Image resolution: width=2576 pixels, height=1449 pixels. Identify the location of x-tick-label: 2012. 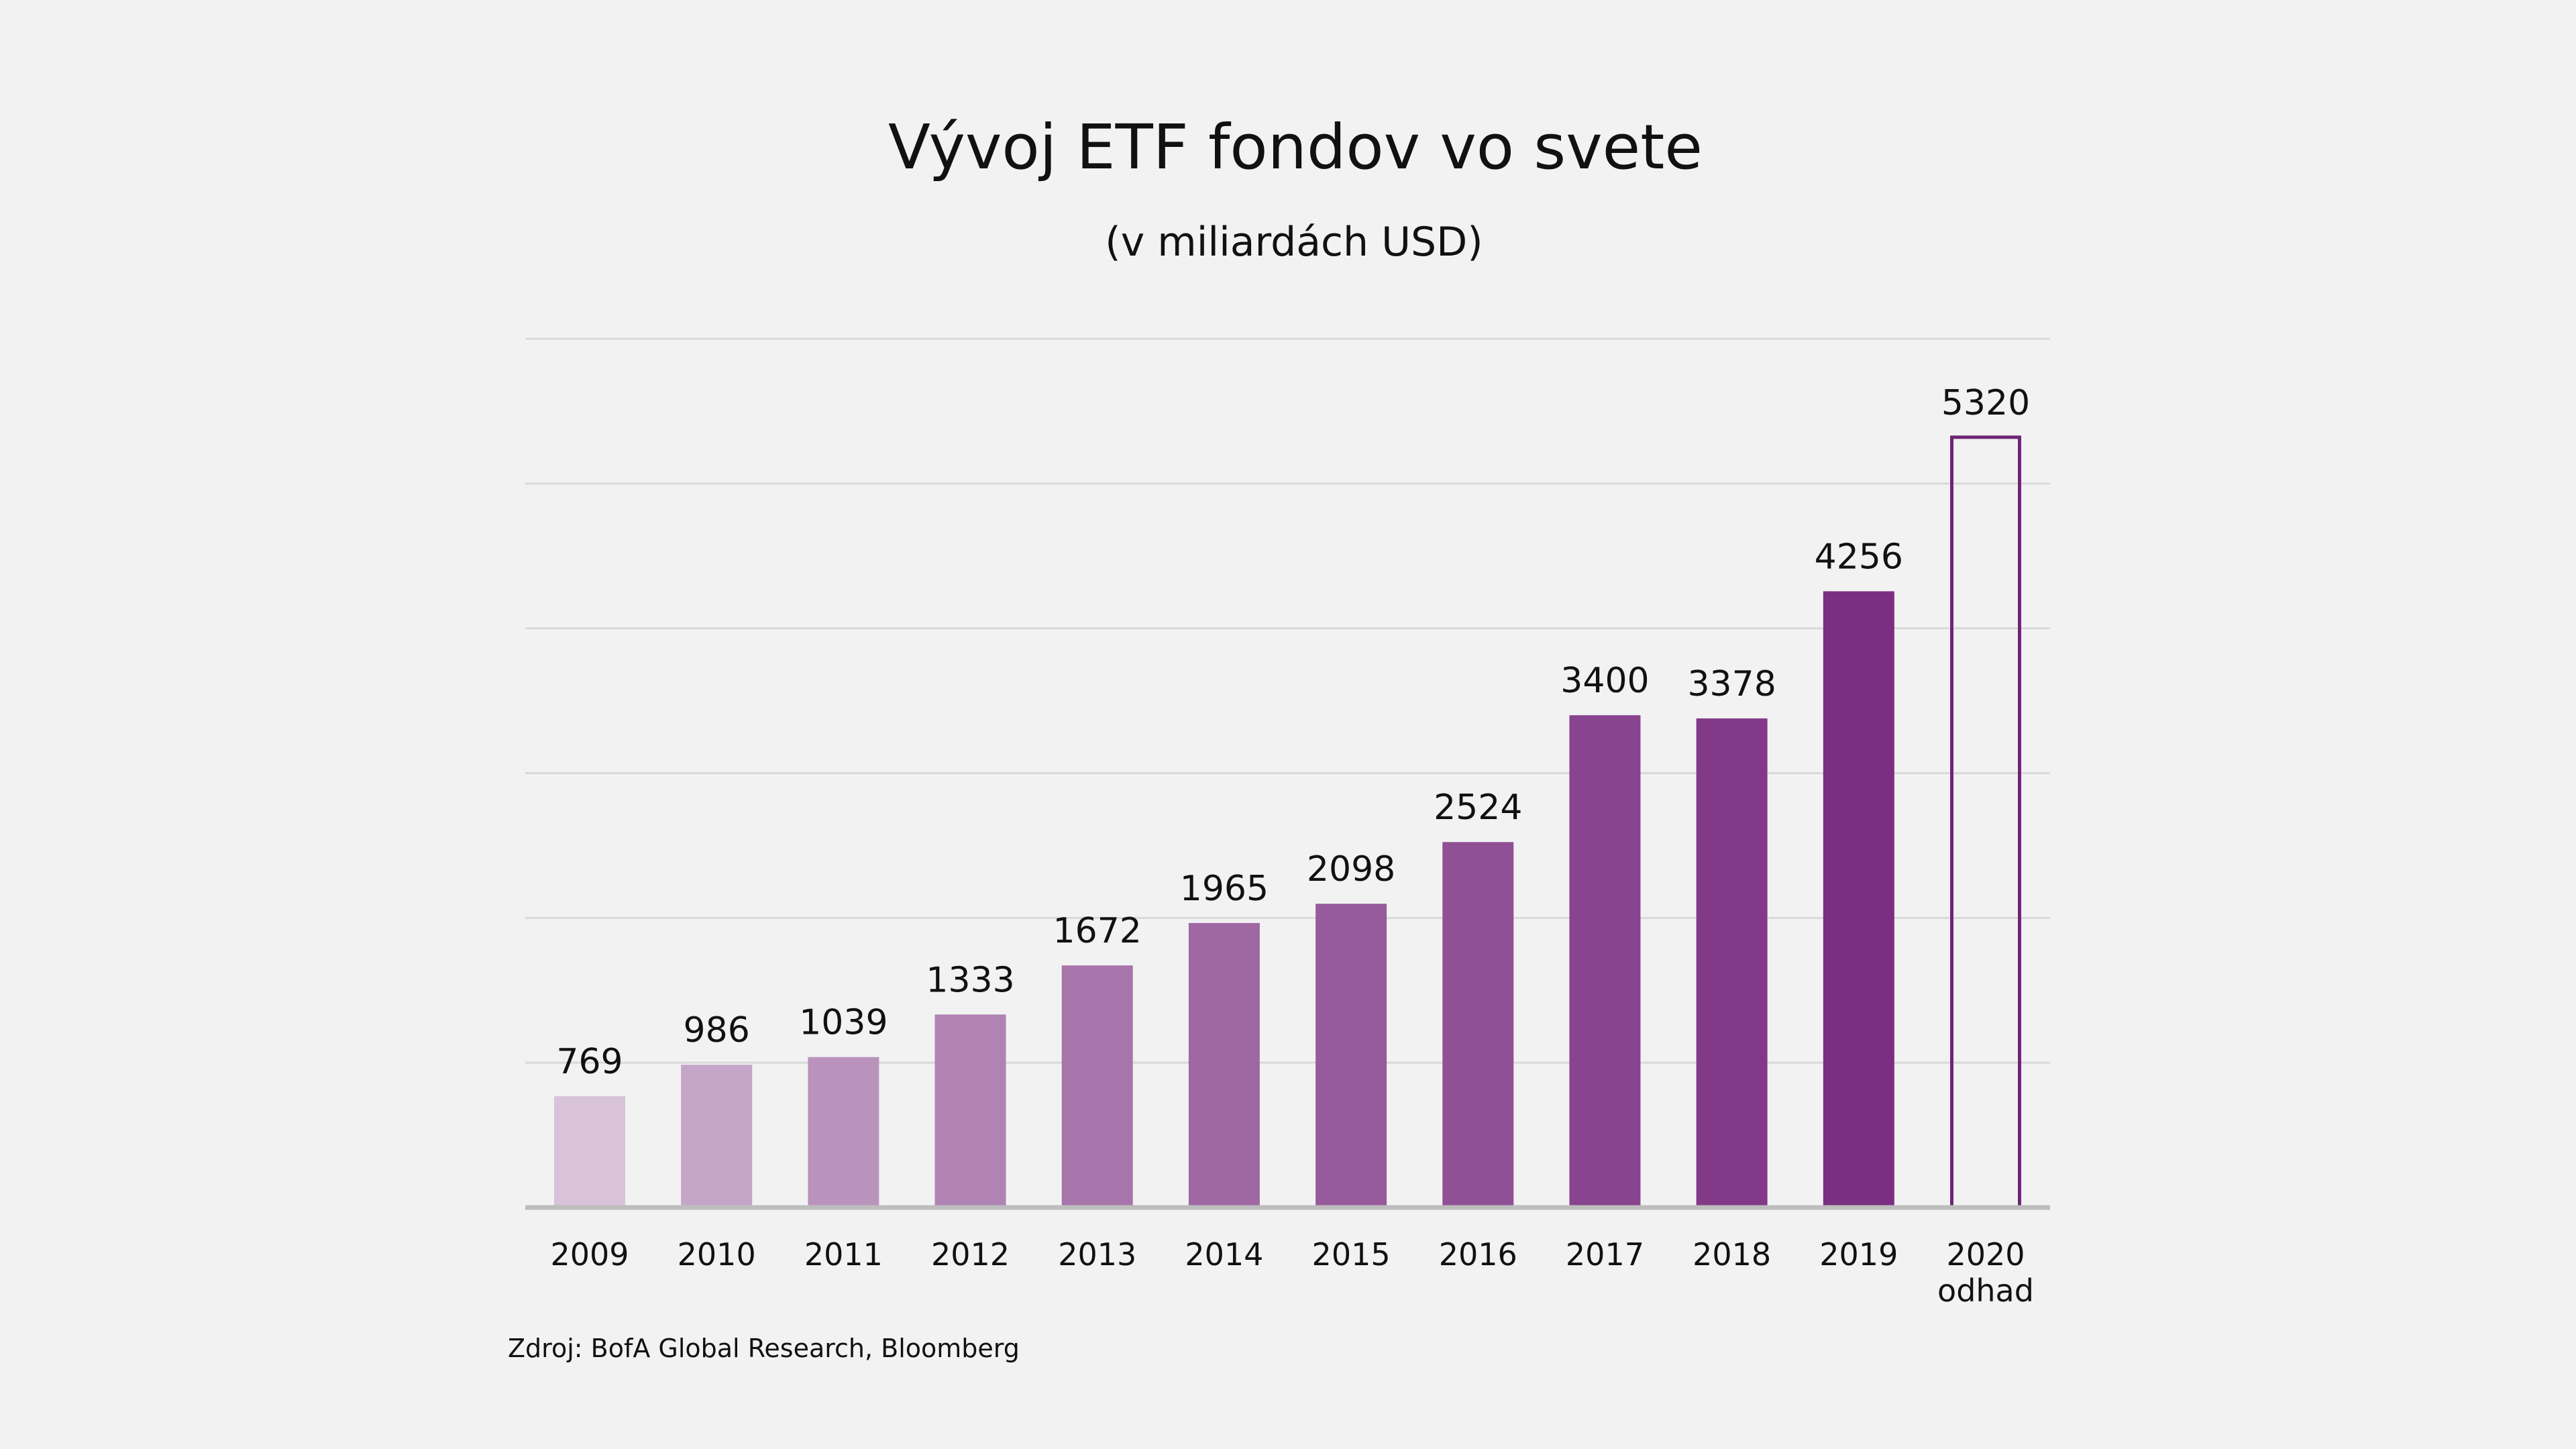
(970, 1254).